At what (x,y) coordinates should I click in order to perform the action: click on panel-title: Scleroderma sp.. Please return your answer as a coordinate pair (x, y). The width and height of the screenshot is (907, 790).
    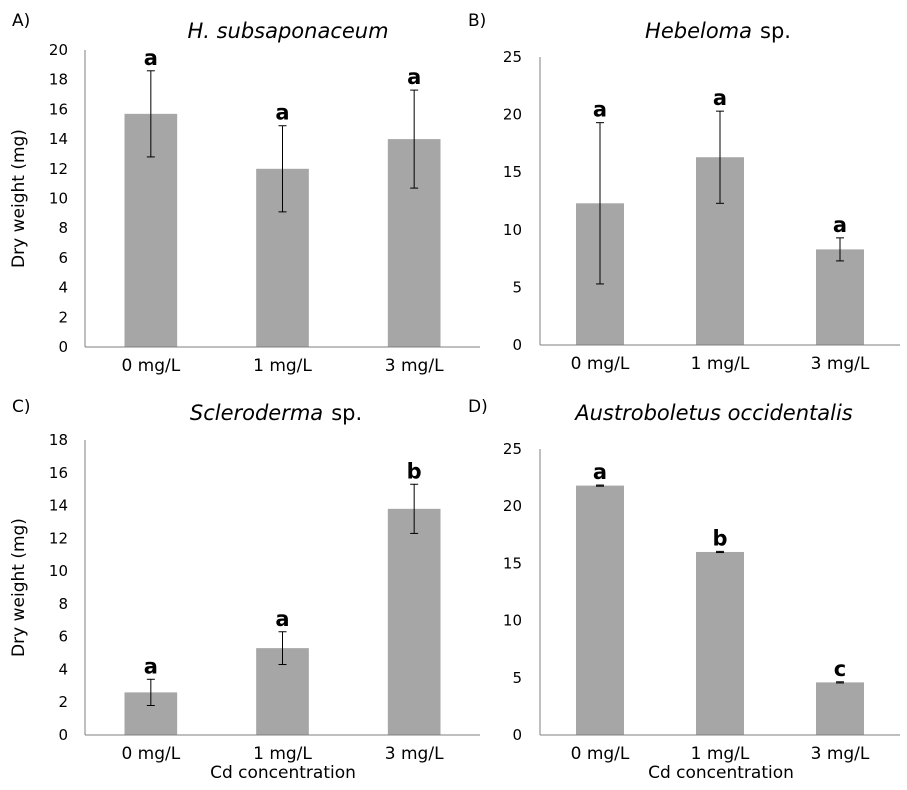
    Looking at the image, I should click on (276, 413).